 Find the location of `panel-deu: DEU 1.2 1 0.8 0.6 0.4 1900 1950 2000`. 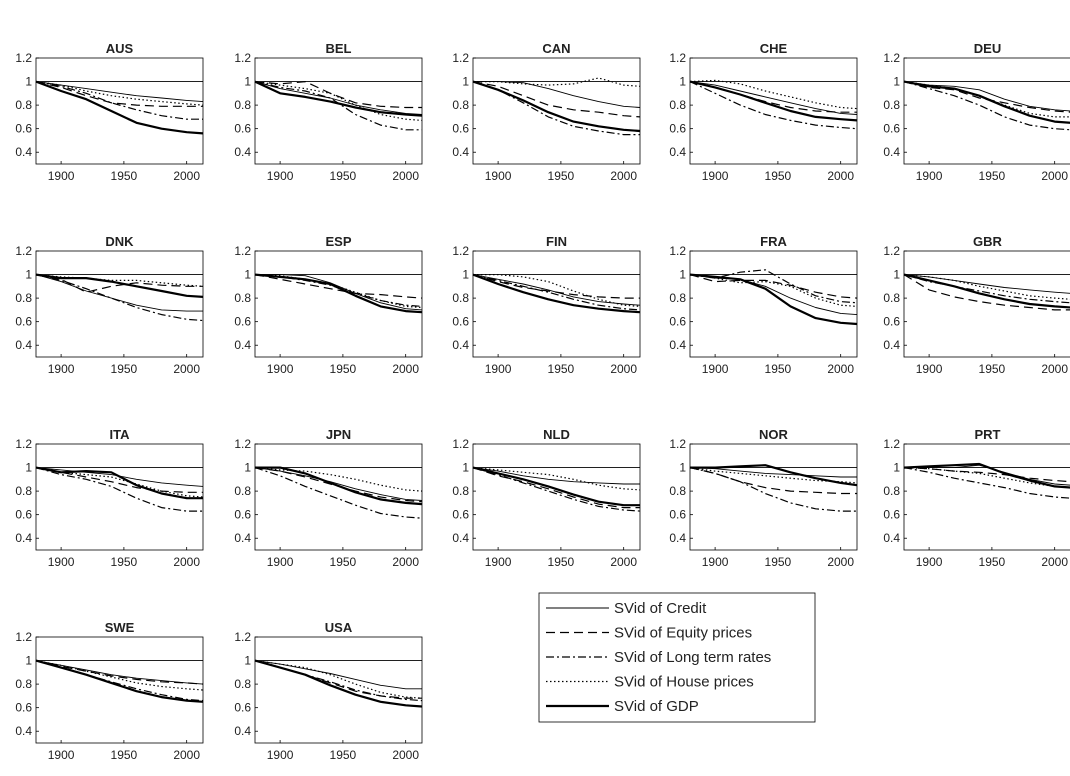

panel-deu: DEU 1.2 1 0.8 0.6 0.4 1900 1950 2000 is located at coordinates (976, 112).